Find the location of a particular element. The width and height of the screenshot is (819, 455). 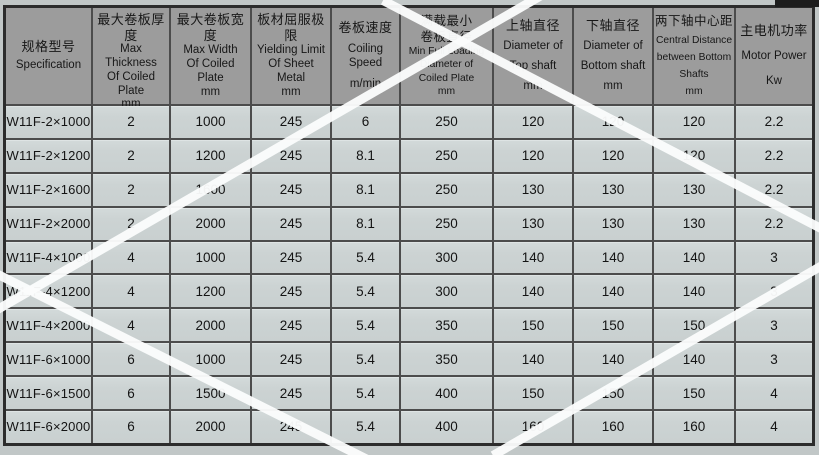

header-text: Specification is located at coordinates (48, 65).